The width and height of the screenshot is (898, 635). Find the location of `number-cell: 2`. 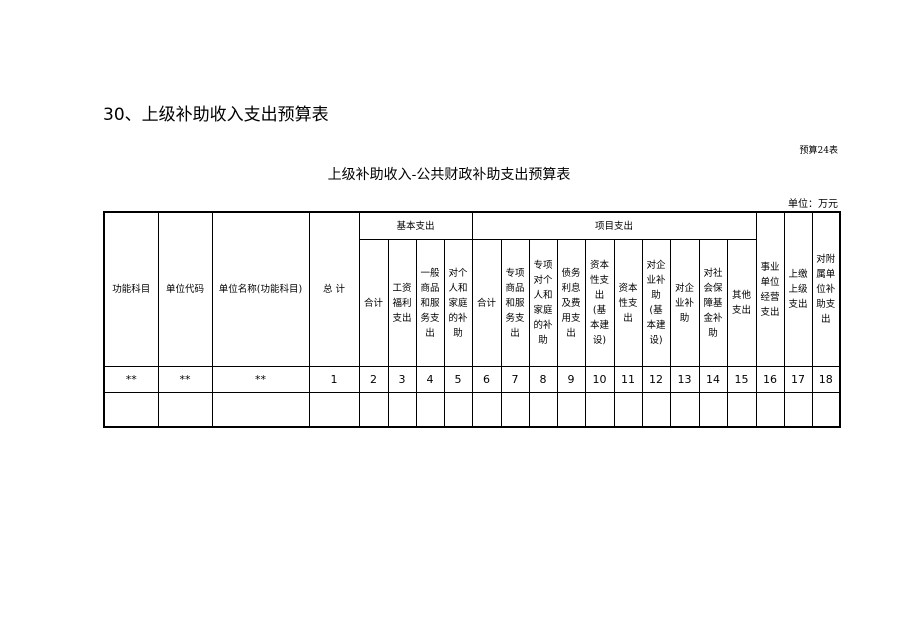

number-cell: 2 is located at coordinates (373, 379).